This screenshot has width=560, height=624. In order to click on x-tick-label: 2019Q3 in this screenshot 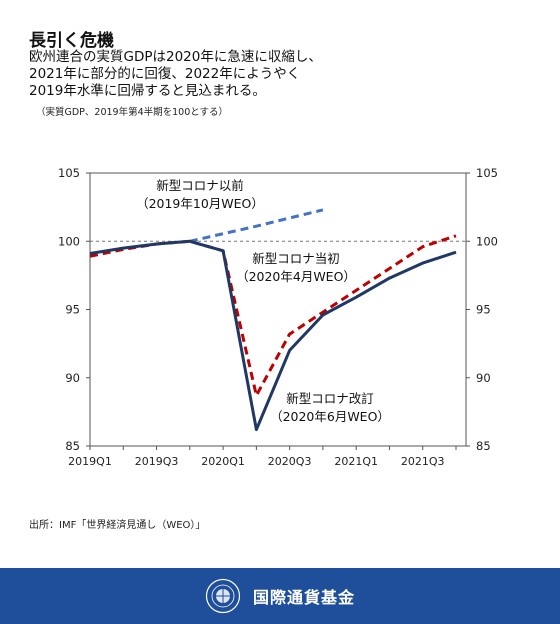, I will do `click(157, 461)`.